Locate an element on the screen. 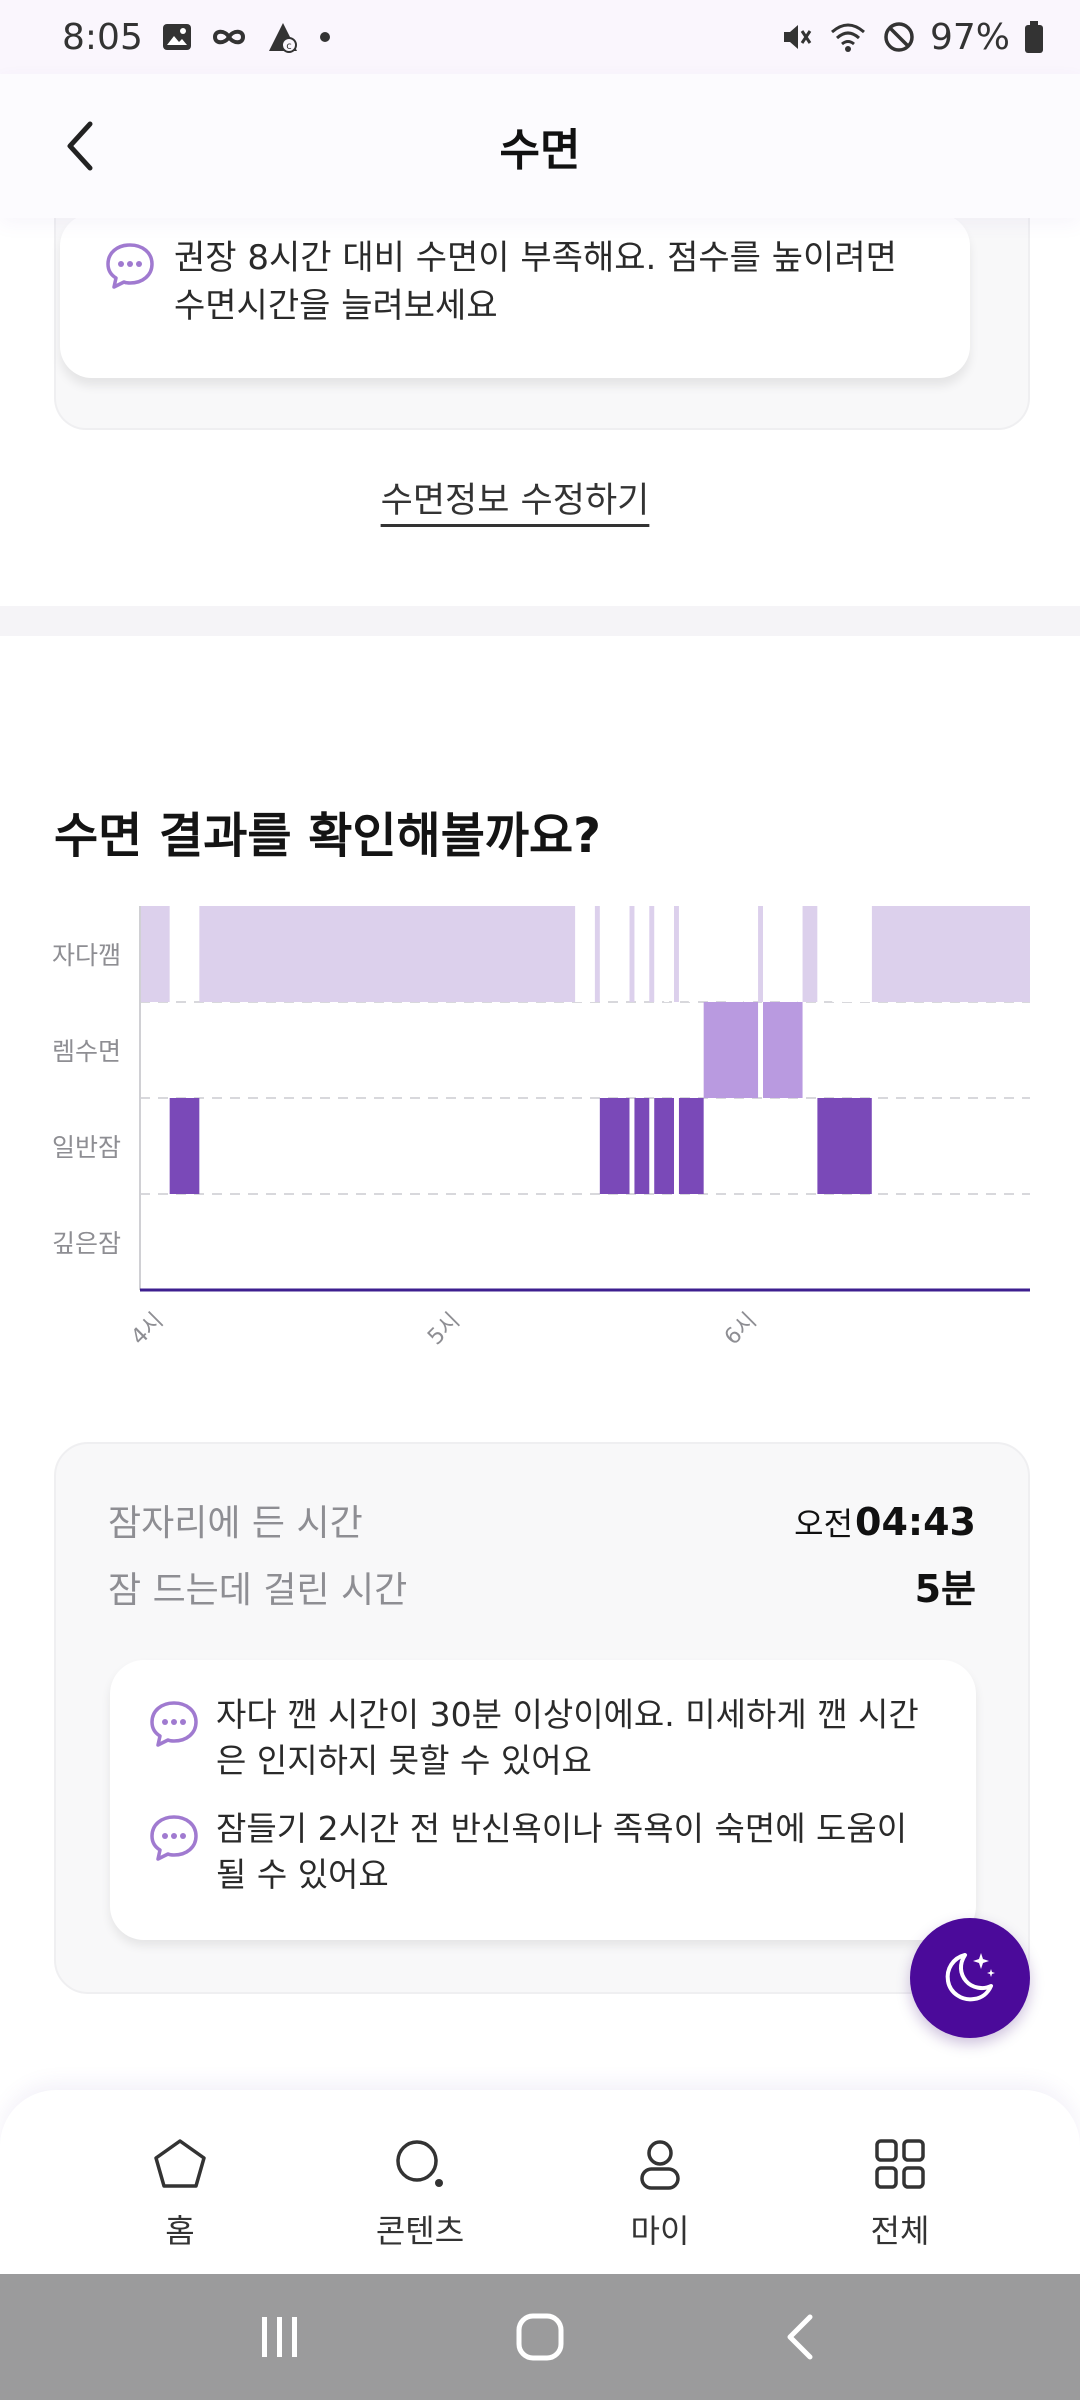 The image size is (1080, 2400). score-tip-text: 권장 8시간 대비 수면이 부족해요. 점수를 높이려면 수면시간을 늘려보세요 is located at coordinates (535, 282).